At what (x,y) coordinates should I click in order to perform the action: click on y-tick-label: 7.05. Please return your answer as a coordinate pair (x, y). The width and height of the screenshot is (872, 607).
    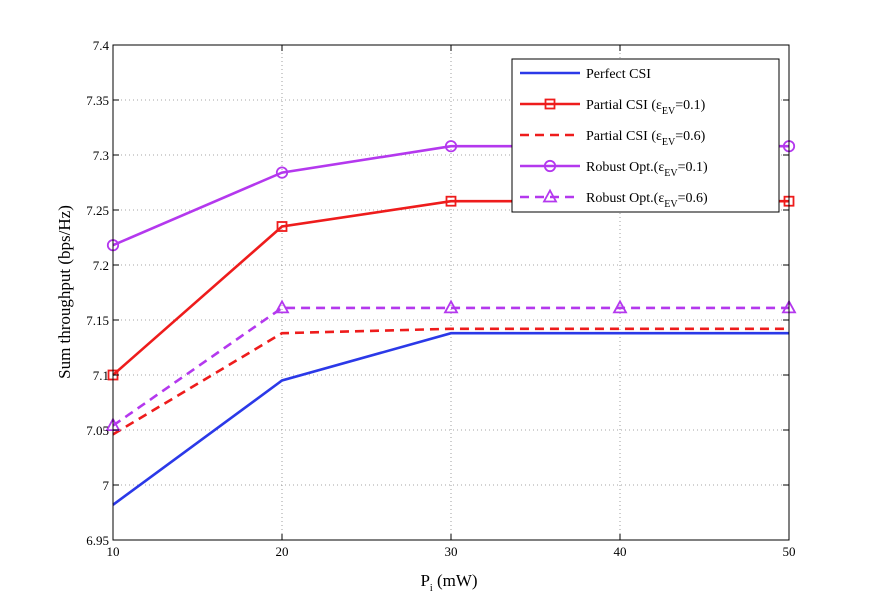
    Looking at the image, I should click on (97, 430).